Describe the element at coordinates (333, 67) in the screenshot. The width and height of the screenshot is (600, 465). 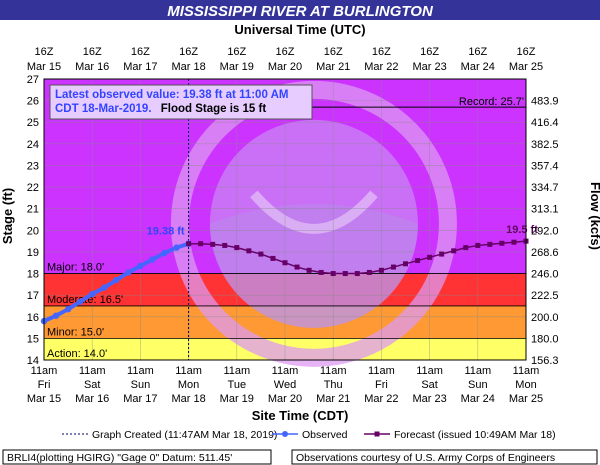
I see `top-tick-date: Mar 21` at that location.